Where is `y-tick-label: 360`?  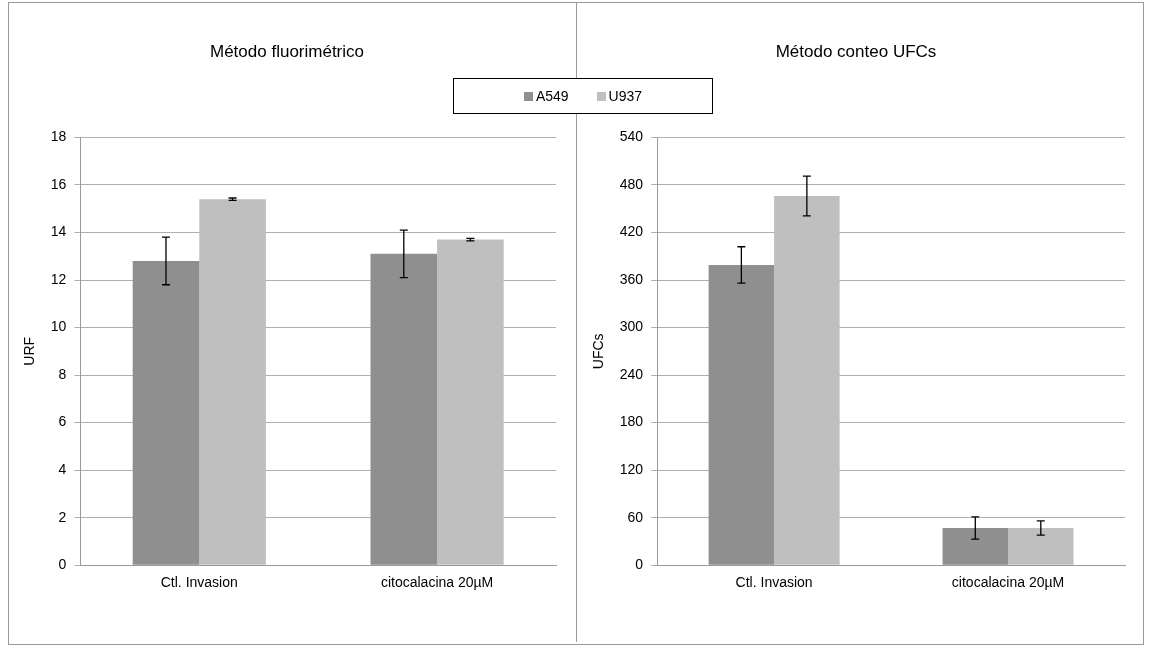 y-tick-label: 360 is located at coordinates (631, 278).